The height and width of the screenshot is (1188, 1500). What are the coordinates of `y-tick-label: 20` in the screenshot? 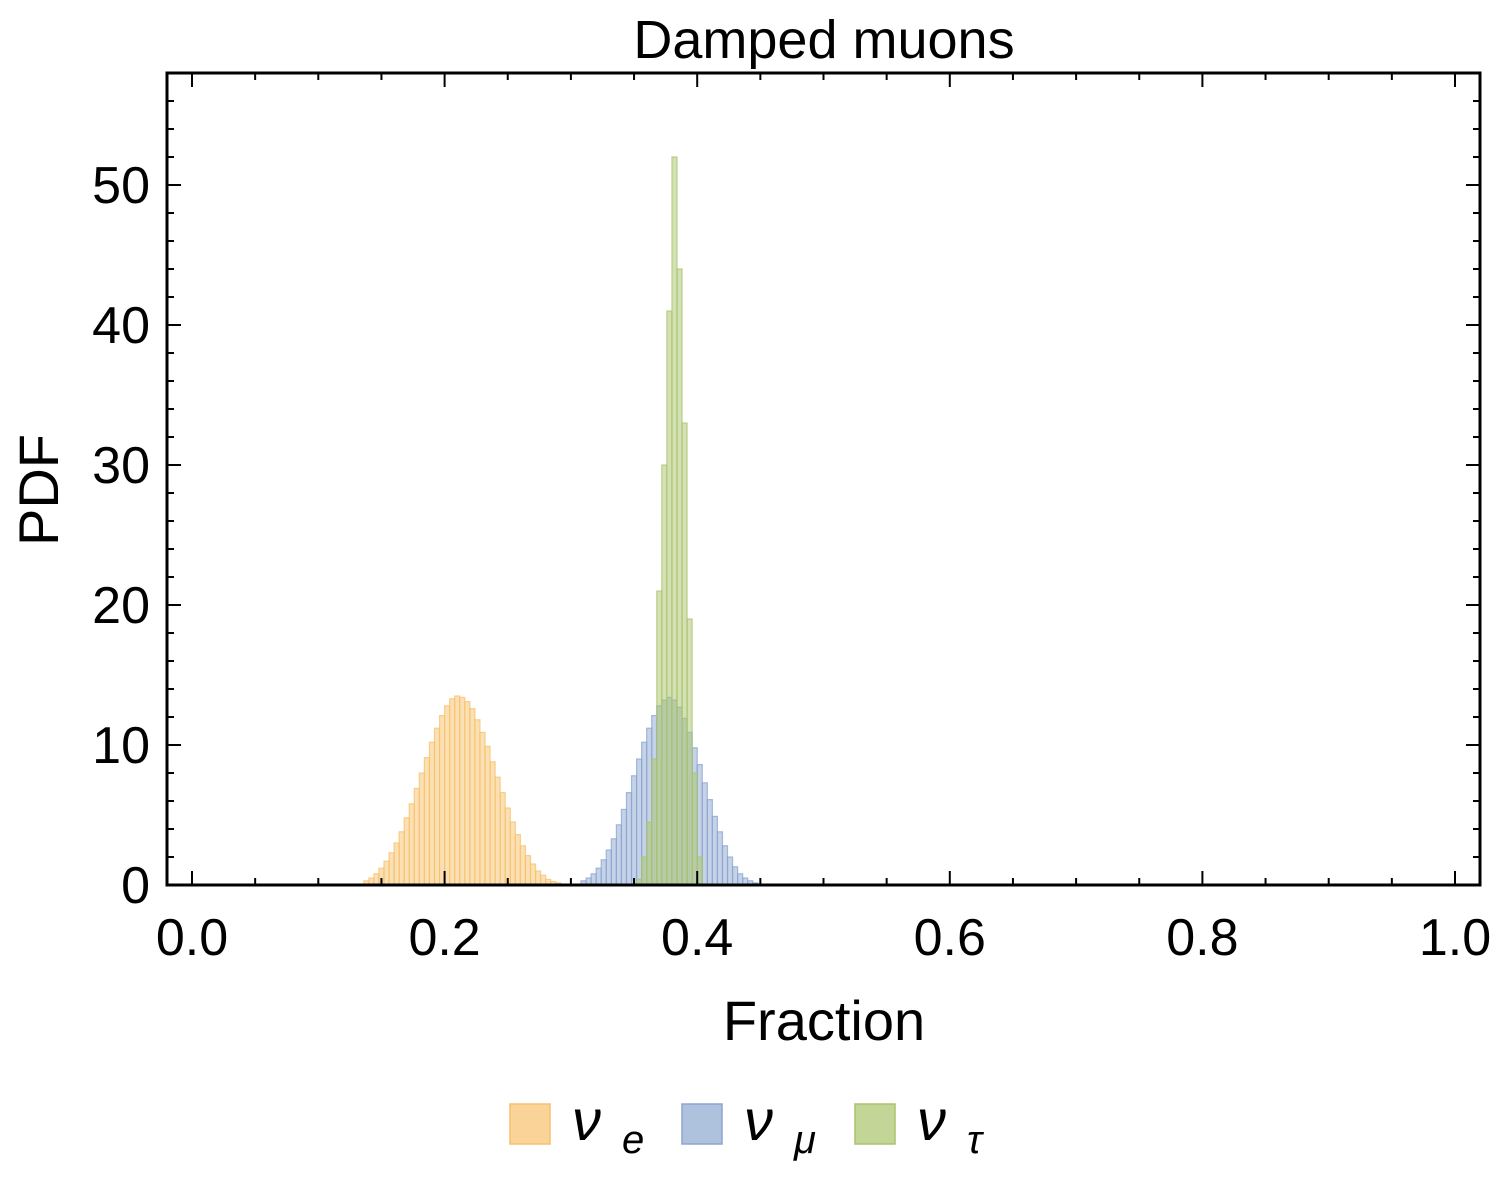 It's located at (121, 606).